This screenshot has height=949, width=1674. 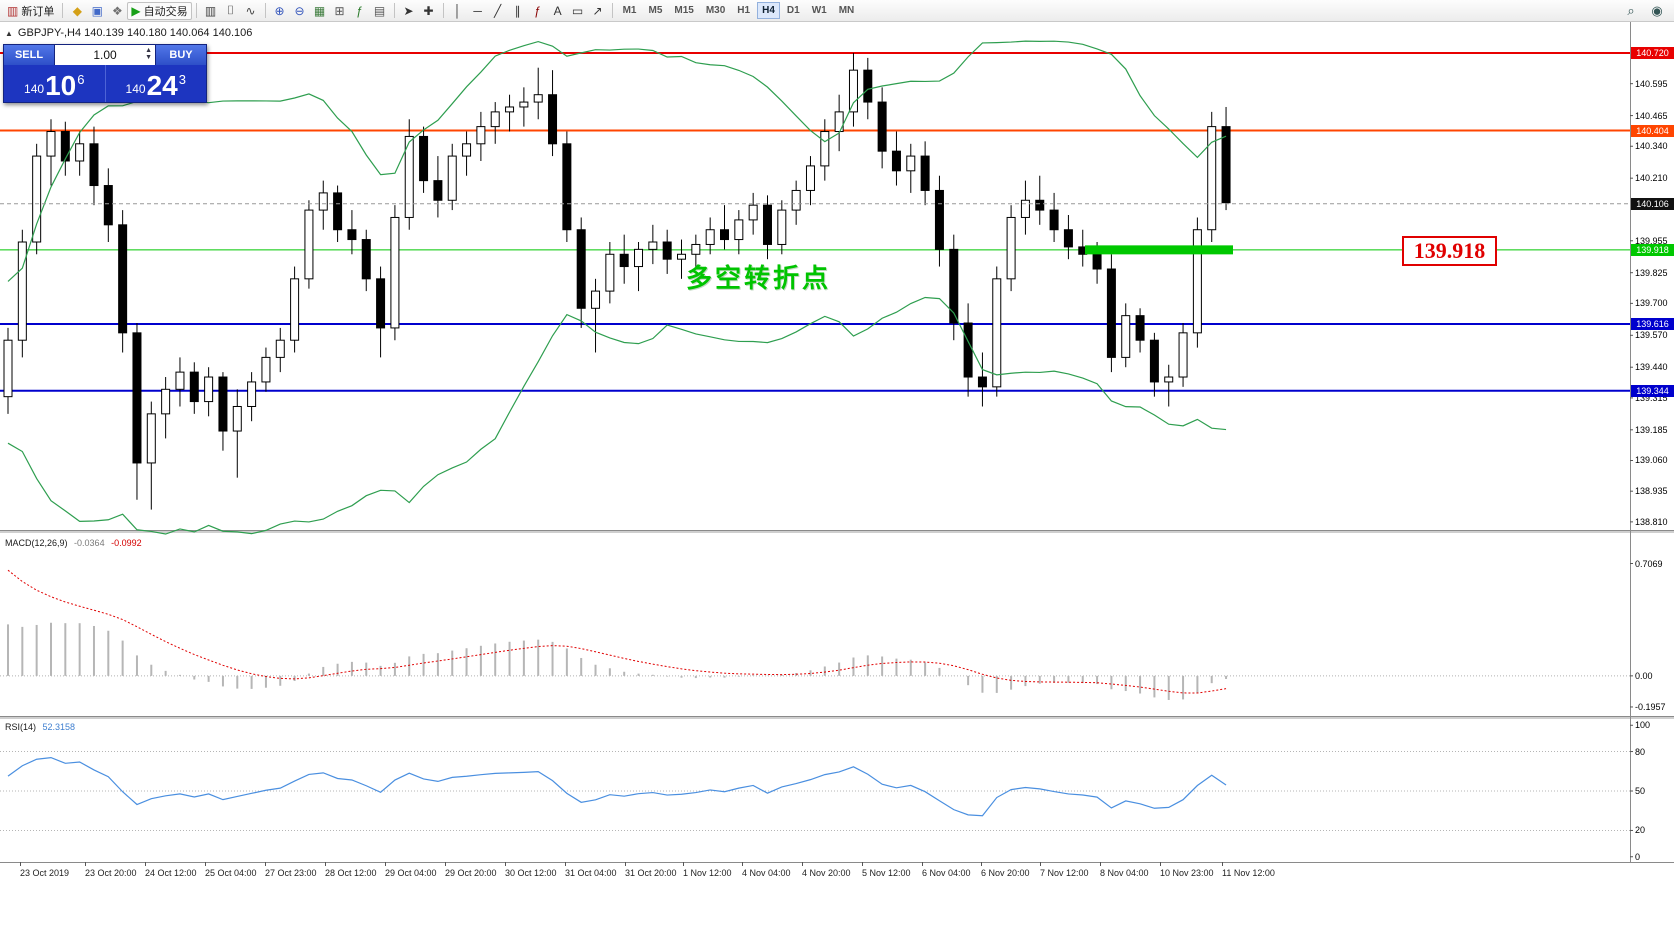 What do you see at coordinates (1640, 791) in the screenshot?
I see `rsi-axis-label: 50` at bounding box center [1640, 791].